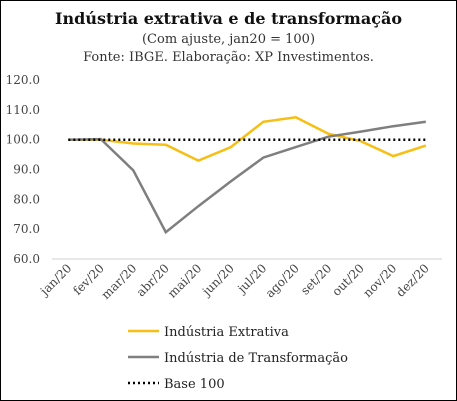 The width and height of the screenshot is (457, 401). I want to click on series-line-industria-extrativa, so click(247, 139).